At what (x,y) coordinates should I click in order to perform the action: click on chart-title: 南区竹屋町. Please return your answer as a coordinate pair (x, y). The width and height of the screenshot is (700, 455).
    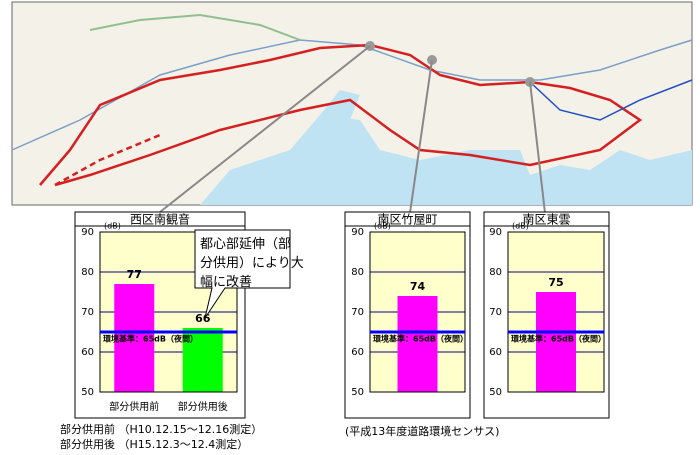
    Looking at the image, I should click on (407, 219).